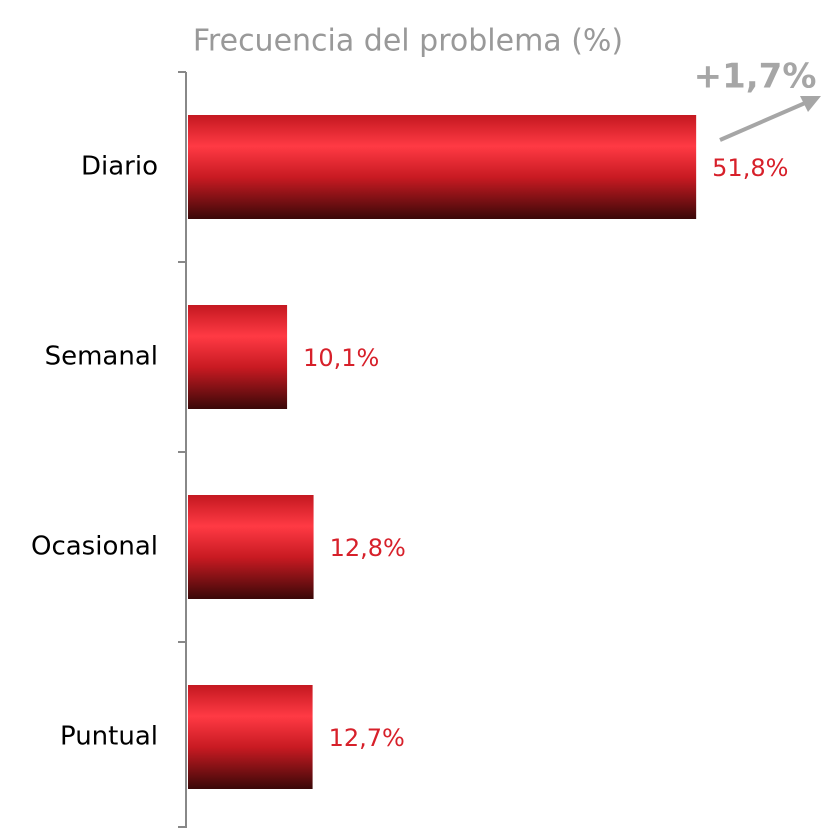  I want to click on value-label: 12,8%, so click(368, 548).